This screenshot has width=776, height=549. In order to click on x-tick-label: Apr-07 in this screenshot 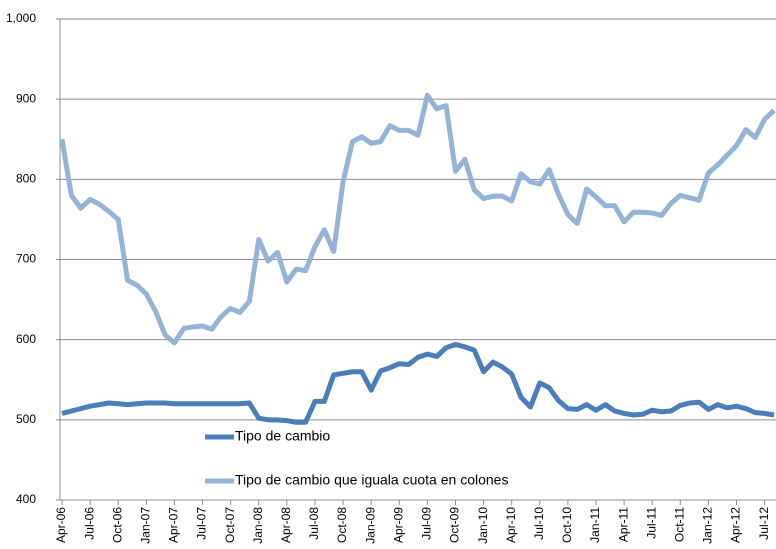, I will do `click(174, 525)`.